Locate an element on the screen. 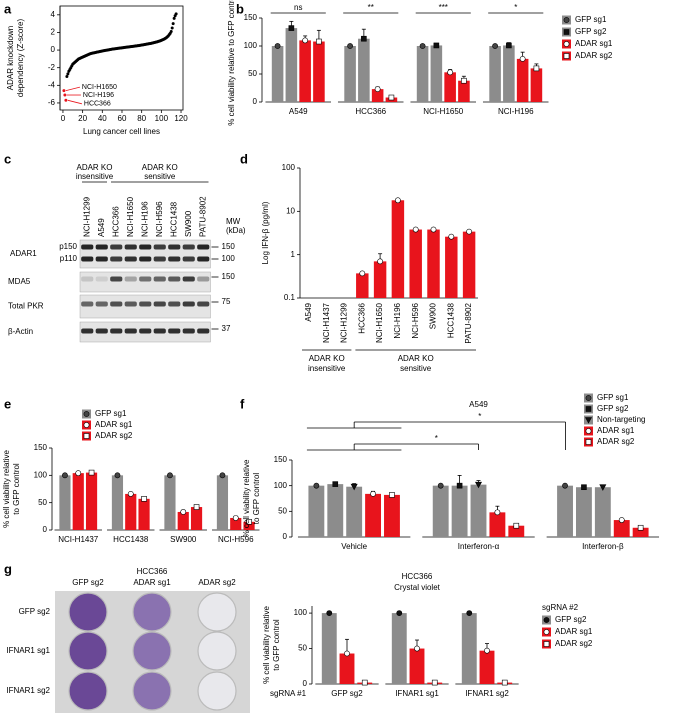 Image resolution: width=675 pixels, height=720 pixels. lane-label: HCC1438 is located at coordinates (173, 219).